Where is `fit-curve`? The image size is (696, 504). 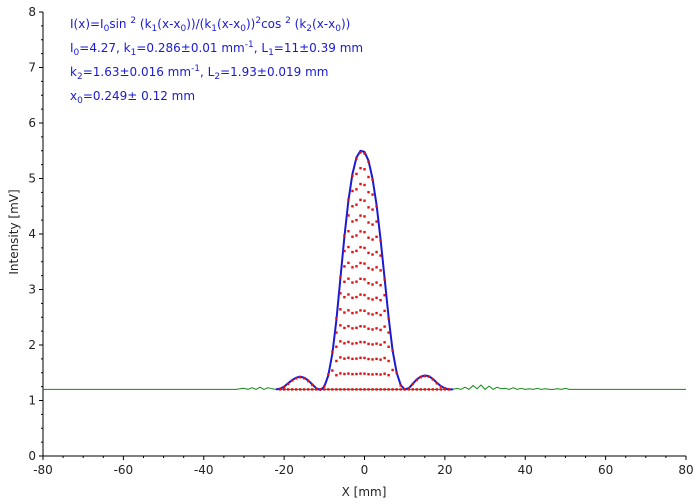 fit-curve is located at coordinates (364, 270).